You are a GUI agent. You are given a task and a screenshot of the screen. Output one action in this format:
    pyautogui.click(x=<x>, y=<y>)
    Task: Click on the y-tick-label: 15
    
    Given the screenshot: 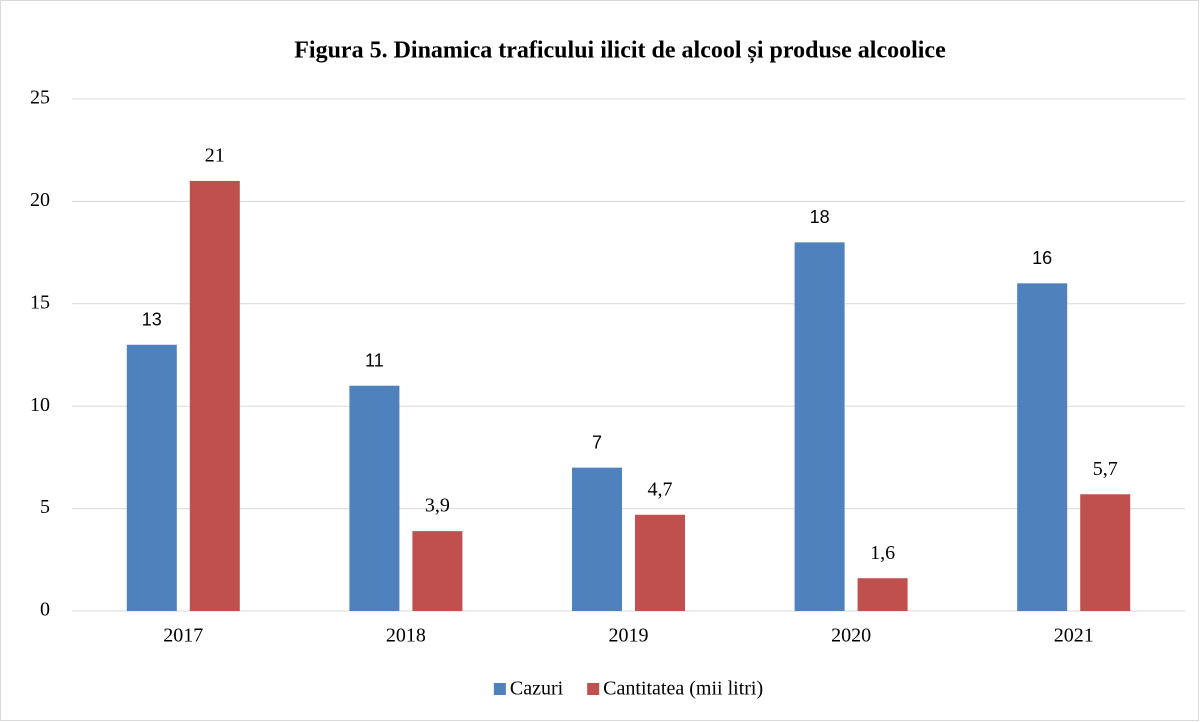 What is the action you would take?
    pyautogui.click(x=40, y=302)
    